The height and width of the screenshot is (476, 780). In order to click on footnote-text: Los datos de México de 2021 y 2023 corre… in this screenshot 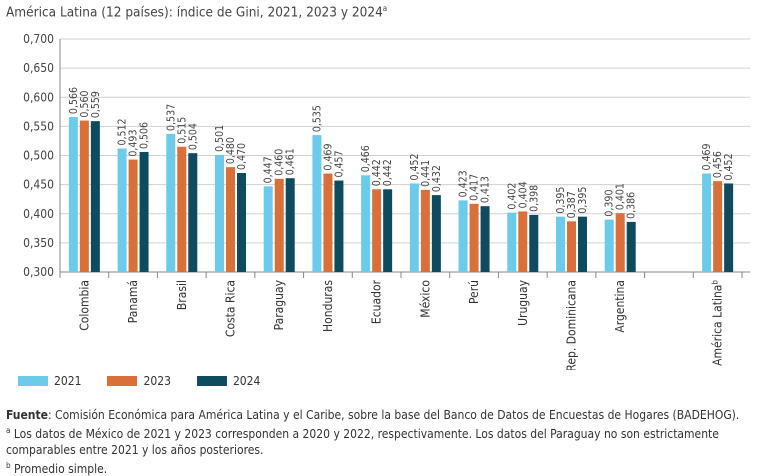, I will do `click(362, 442)`.